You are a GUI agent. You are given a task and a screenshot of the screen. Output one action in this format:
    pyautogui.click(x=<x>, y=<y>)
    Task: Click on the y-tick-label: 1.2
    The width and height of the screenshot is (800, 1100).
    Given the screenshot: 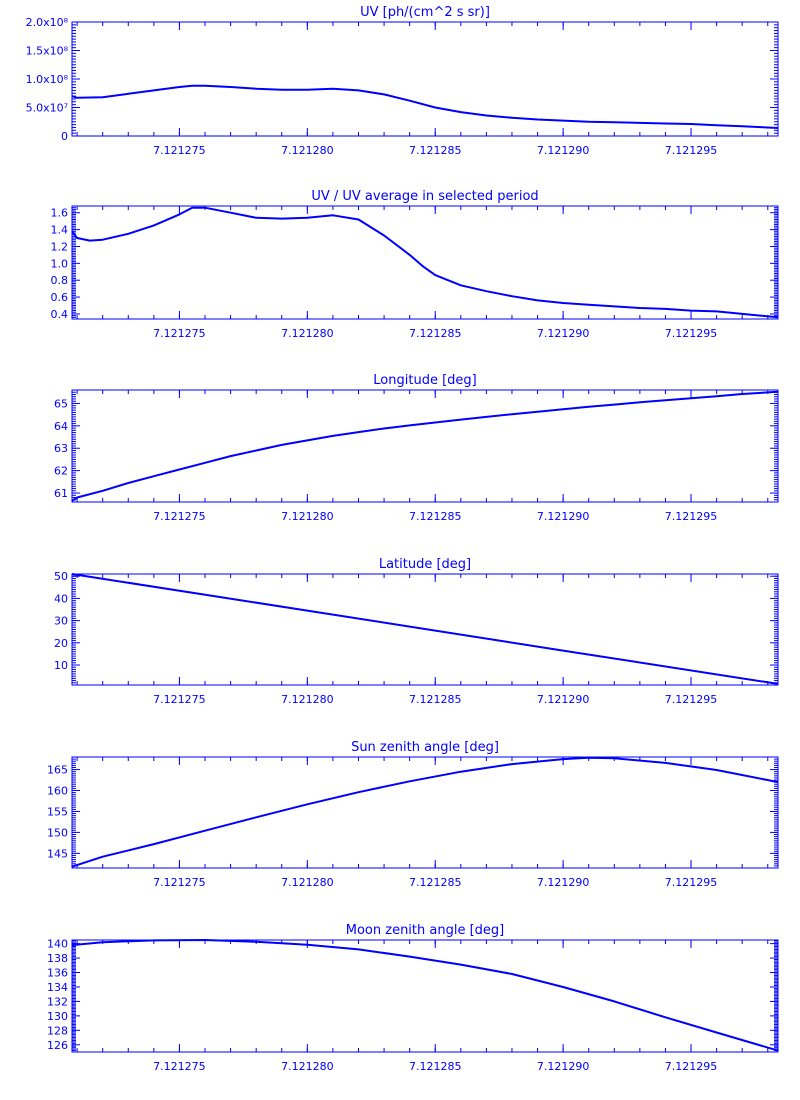 What is the action you would take?
    pyautogui.click(x=60, y=246)
    